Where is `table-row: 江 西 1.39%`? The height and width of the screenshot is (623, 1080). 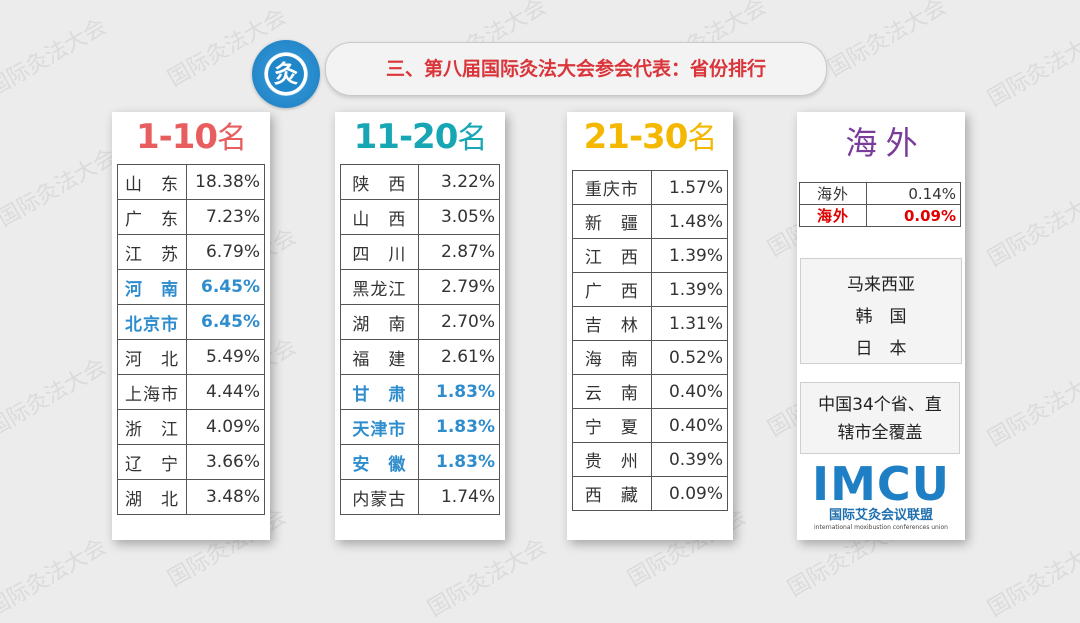 table-row: 江 西 1.39% is located at coordinates (650, 255).